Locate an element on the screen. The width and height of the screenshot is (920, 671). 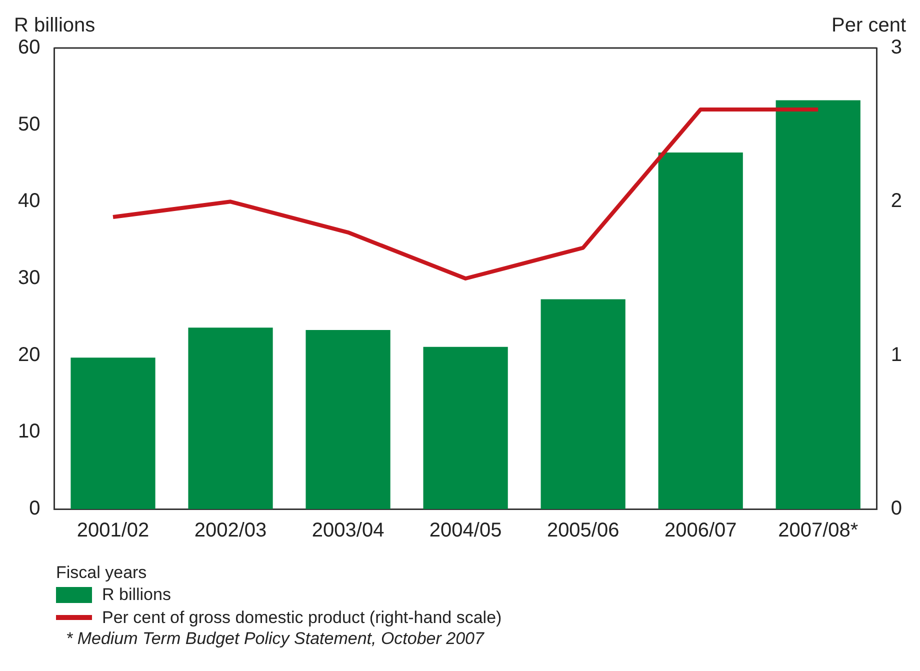
y-tick-label: 0 is located at coordinates (34, 509).